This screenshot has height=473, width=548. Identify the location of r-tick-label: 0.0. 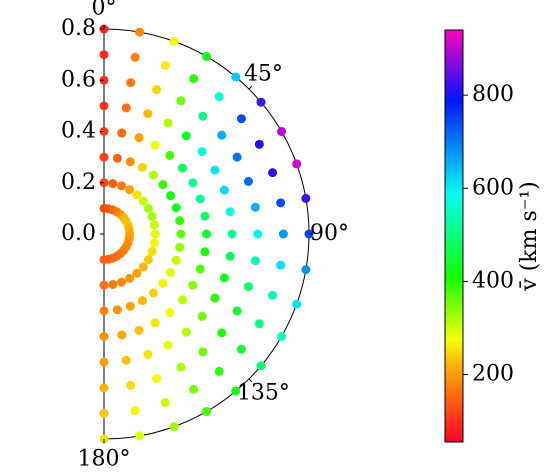
(78, 233).